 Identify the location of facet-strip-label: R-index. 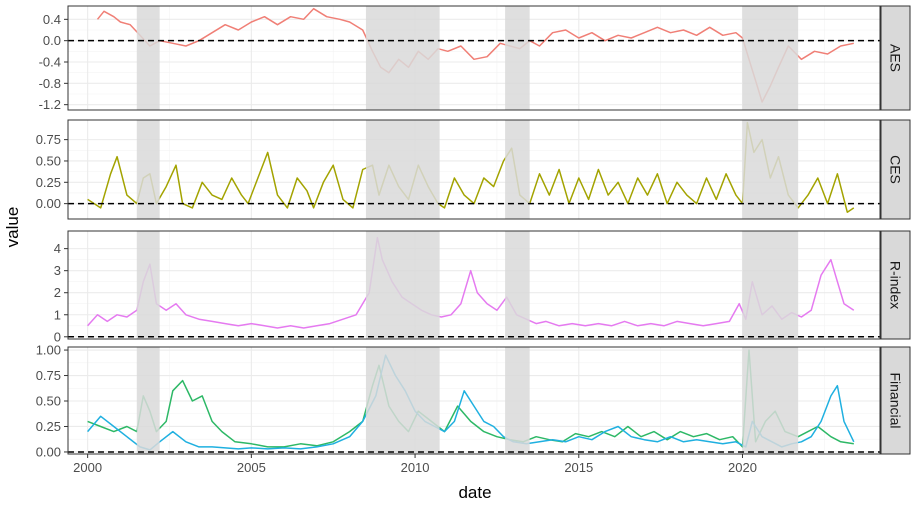
(896, 285).